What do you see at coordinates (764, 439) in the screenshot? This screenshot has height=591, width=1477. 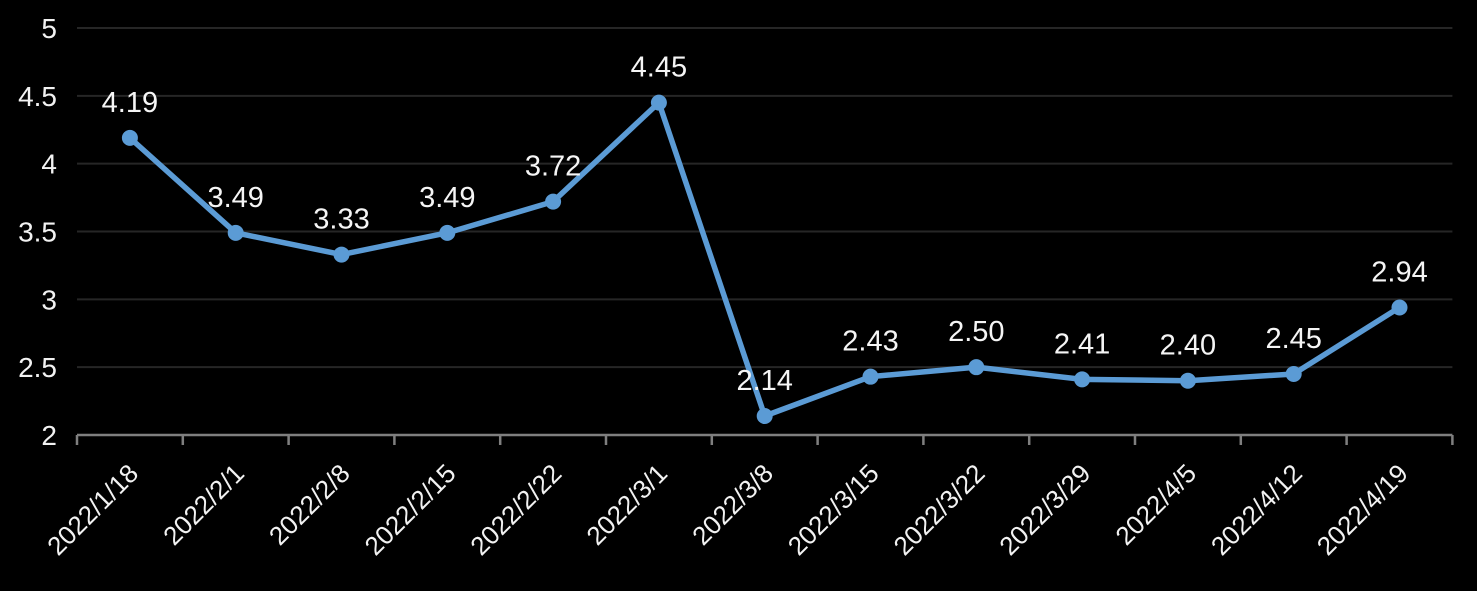 I see `x-axis-group` at bounding box center [764, 439].